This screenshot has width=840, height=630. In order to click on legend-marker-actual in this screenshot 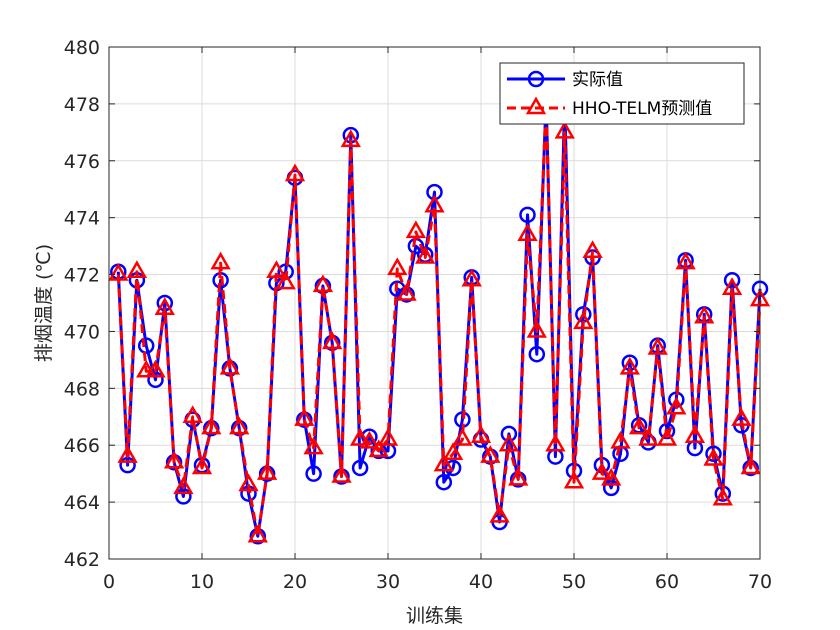, I will do `click(536, 79)`.